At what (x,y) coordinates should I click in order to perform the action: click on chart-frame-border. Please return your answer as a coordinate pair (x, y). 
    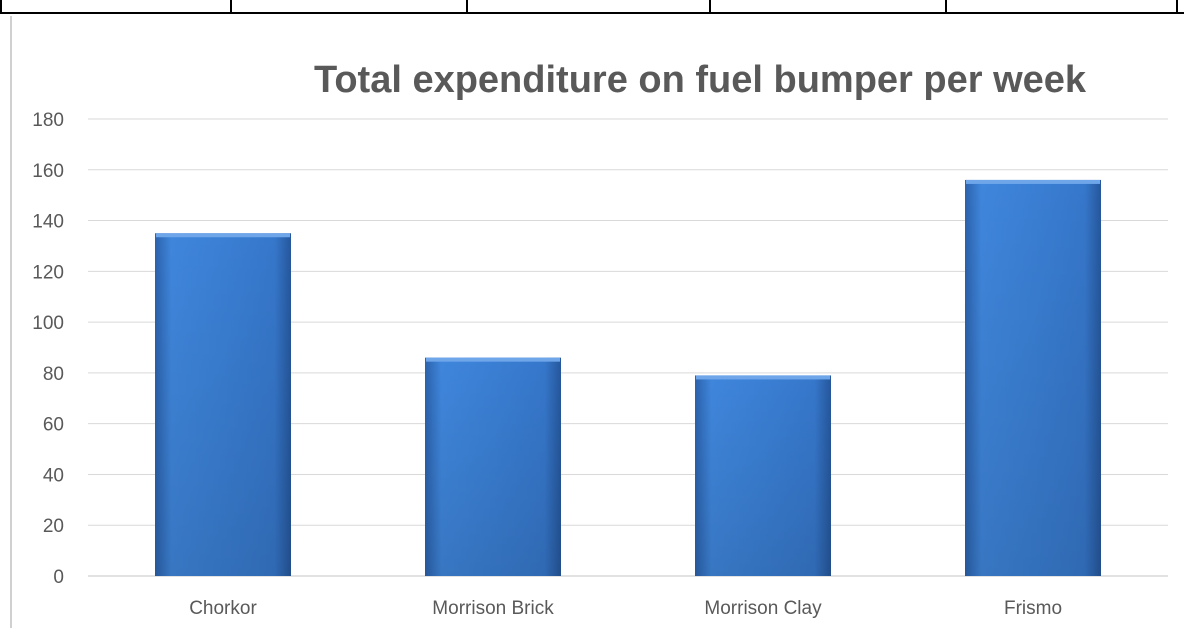
    Looking at the image, I should click on (11, 322).